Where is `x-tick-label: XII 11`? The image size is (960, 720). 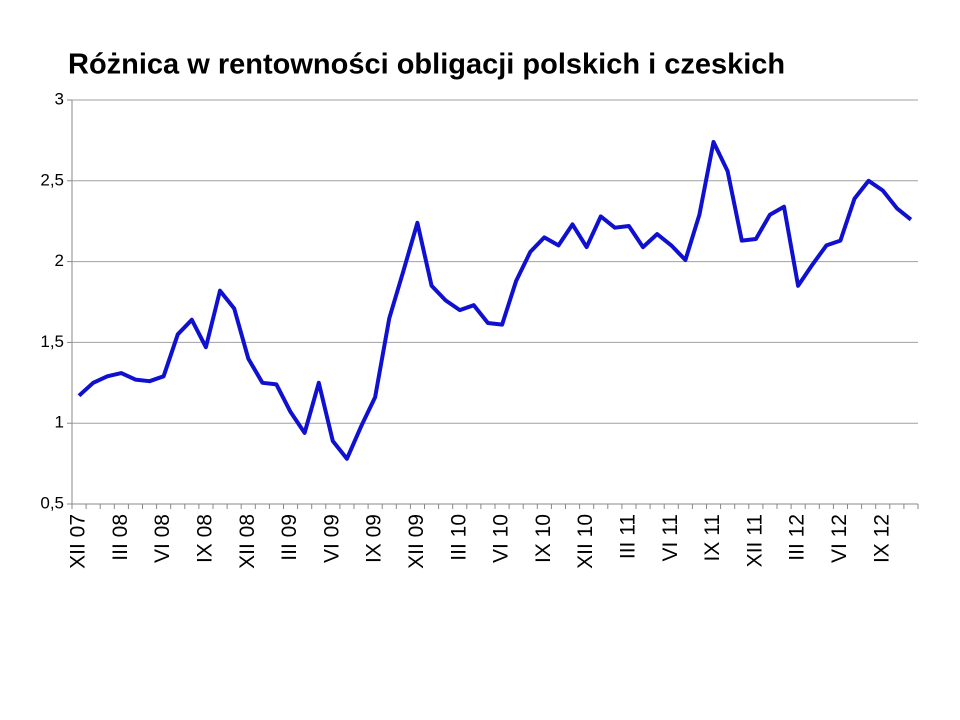 x-tick-label: XII 11 is located at coordinates (754, 540).